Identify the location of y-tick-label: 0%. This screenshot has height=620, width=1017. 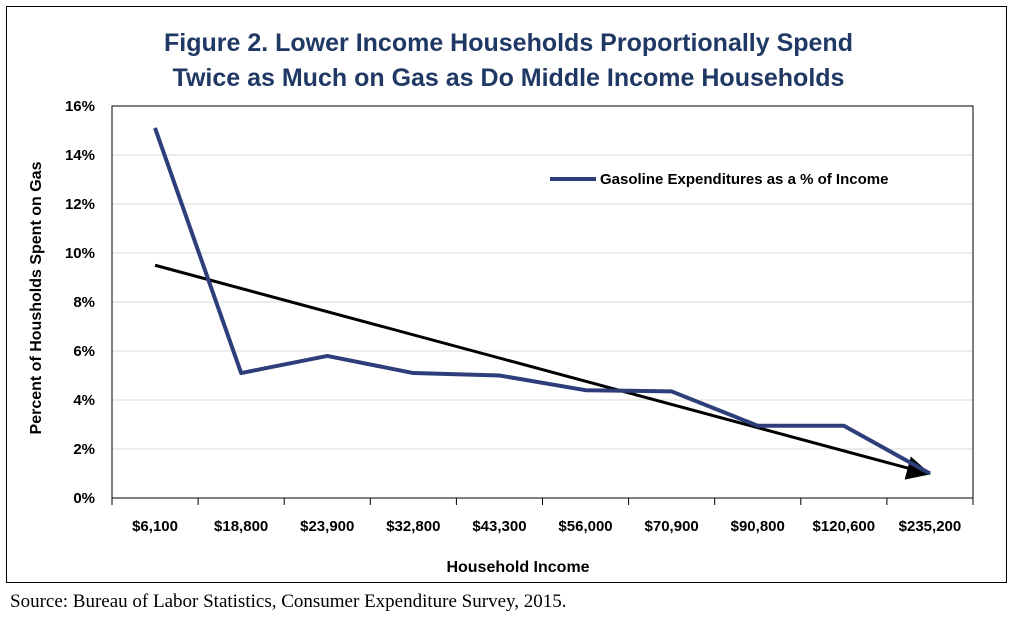
(84, 498).